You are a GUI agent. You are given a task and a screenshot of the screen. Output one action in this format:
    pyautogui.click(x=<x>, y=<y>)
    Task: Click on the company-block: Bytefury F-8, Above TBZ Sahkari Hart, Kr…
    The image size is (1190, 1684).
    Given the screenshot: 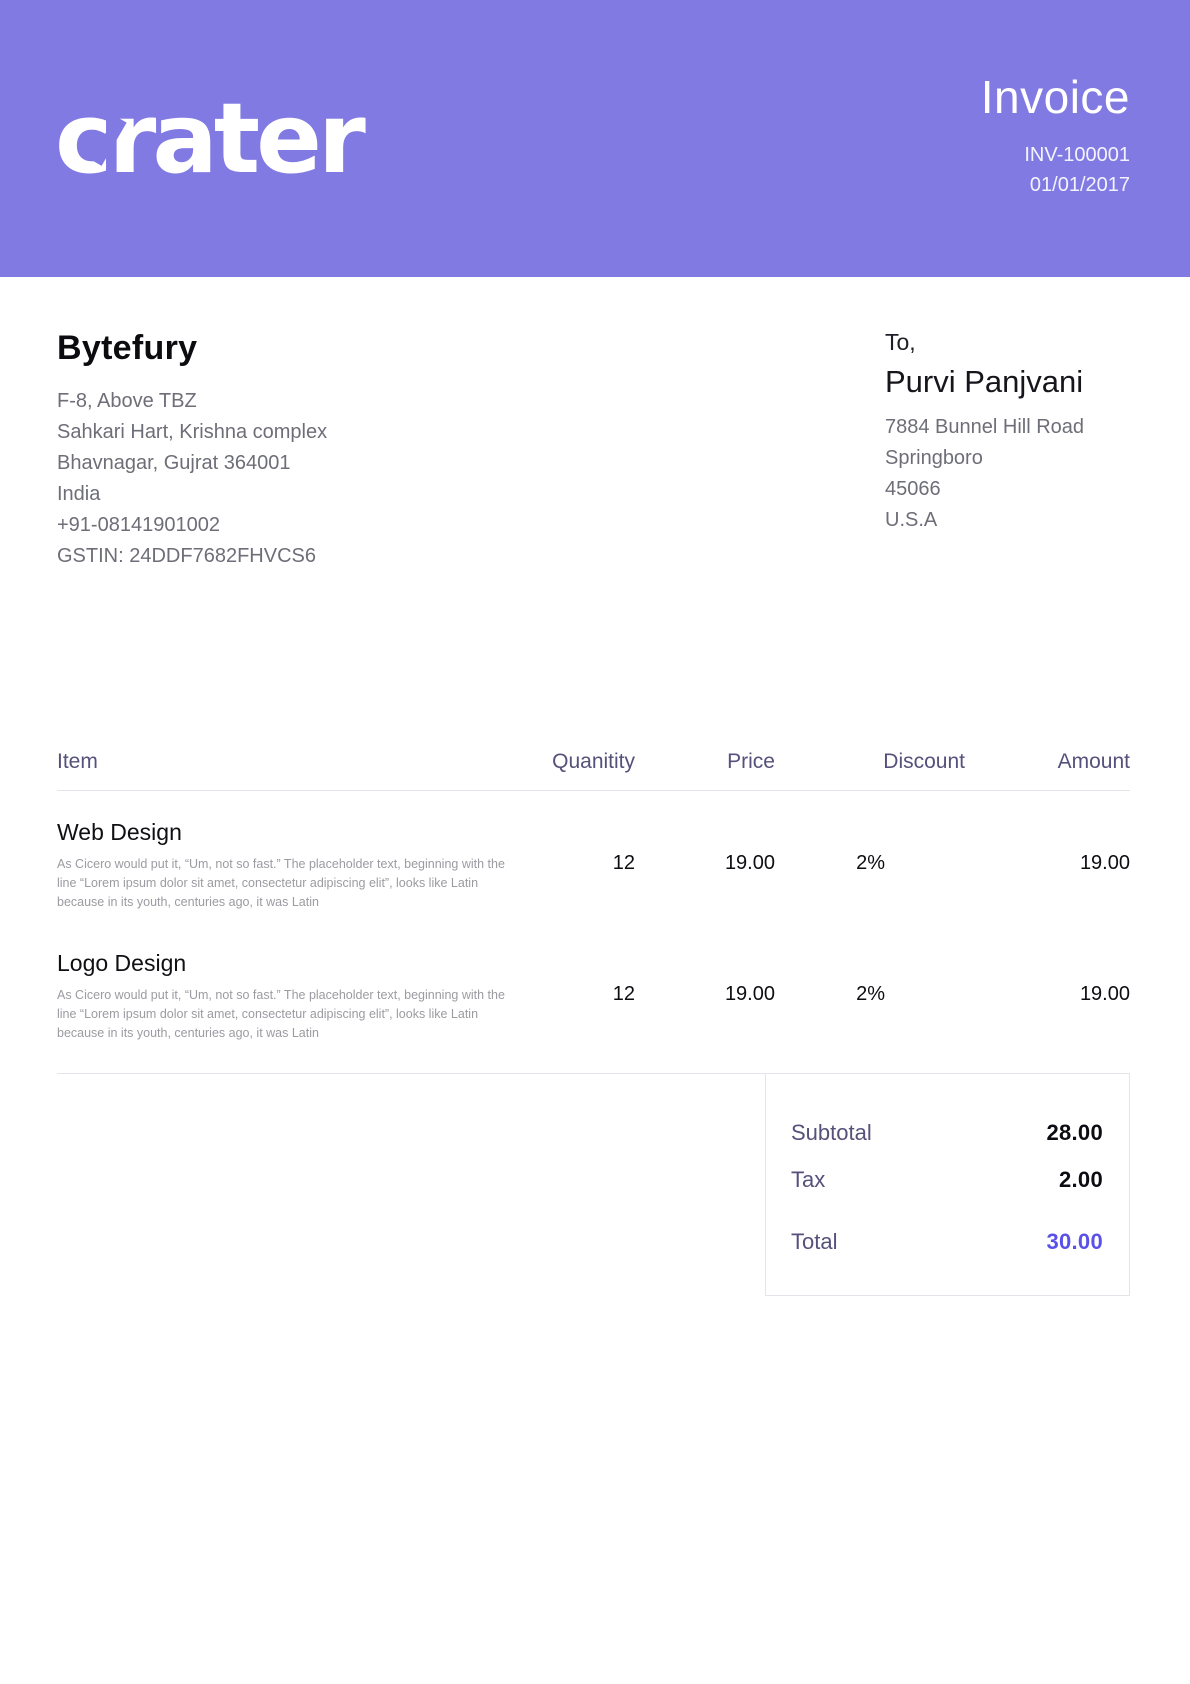 What is the action you would take?
    pyautogui.click(x=192, y=450)
    